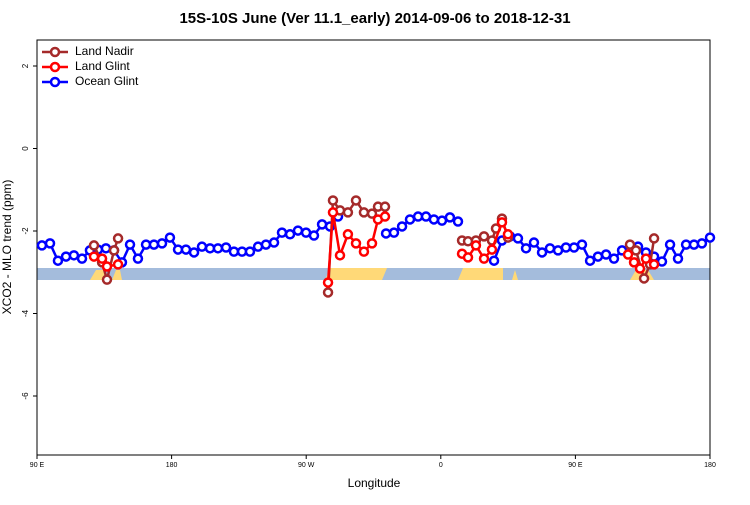  What do you see at coordinates (107, 81) in the screenshot?
I see `legend-label: Ocean Glint` at bounding box center [107, 81].